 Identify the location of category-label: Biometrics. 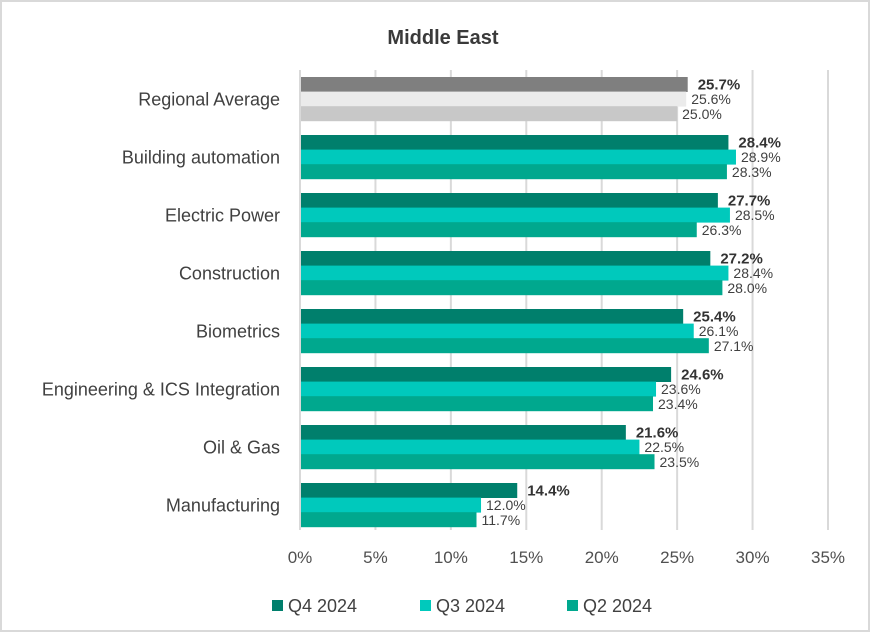
(238, 331).